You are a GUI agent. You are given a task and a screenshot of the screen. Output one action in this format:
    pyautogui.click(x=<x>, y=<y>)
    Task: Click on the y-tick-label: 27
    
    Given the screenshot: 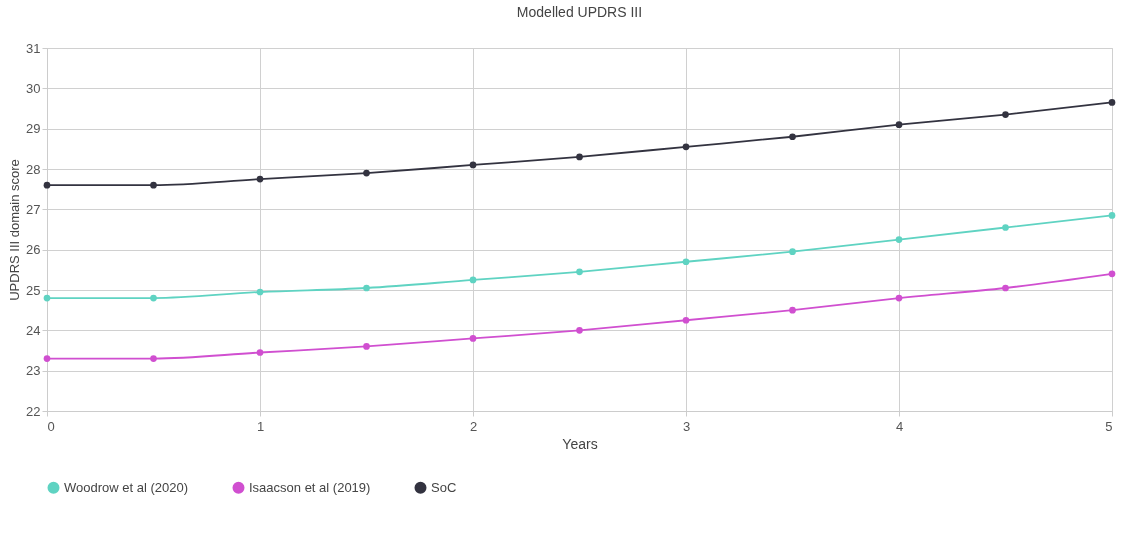 What is the action you would take?
    pyautogui.click(x=33, y=209)
    